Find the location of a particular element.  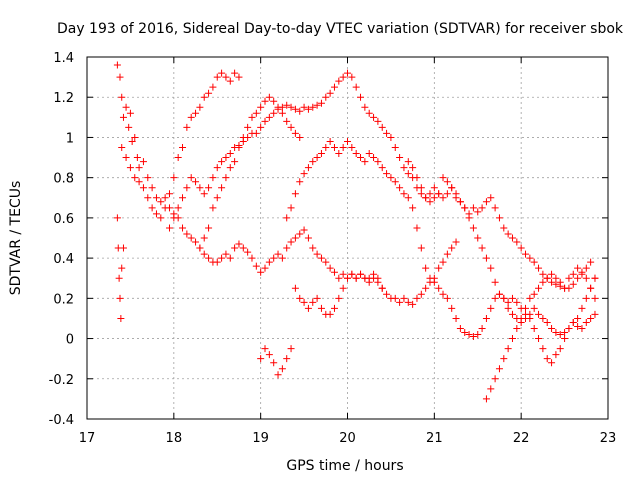

y-tick-label: 0.2 is located at coordinates (63, 299).